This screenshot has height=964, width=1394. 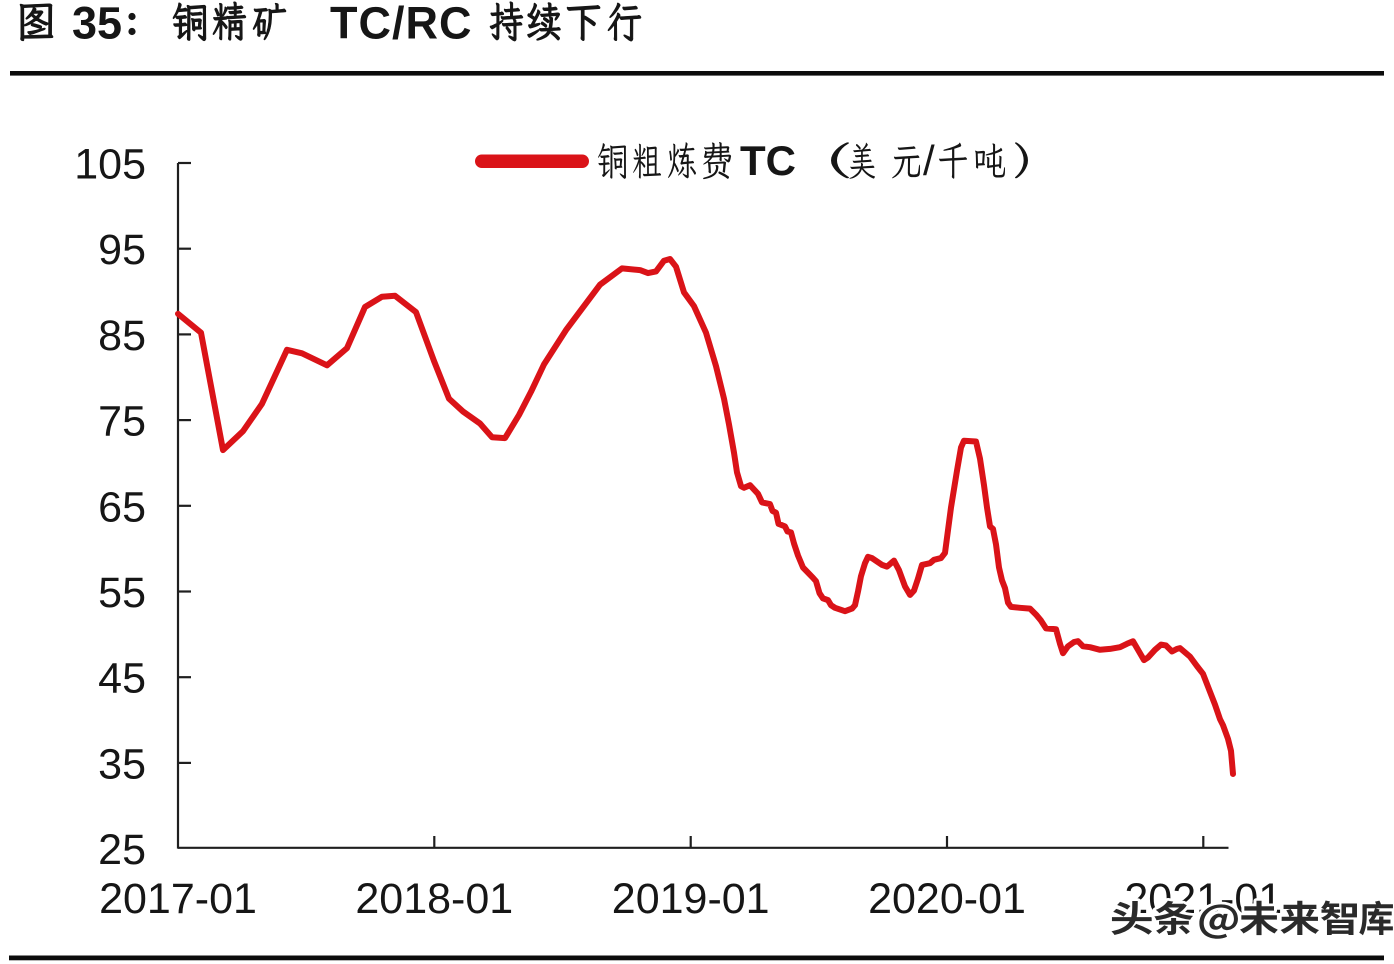 What do you see at coordinates (122, 336) in the screenshot?
I see `svg-text: 85` at bounding box center [122, 336].